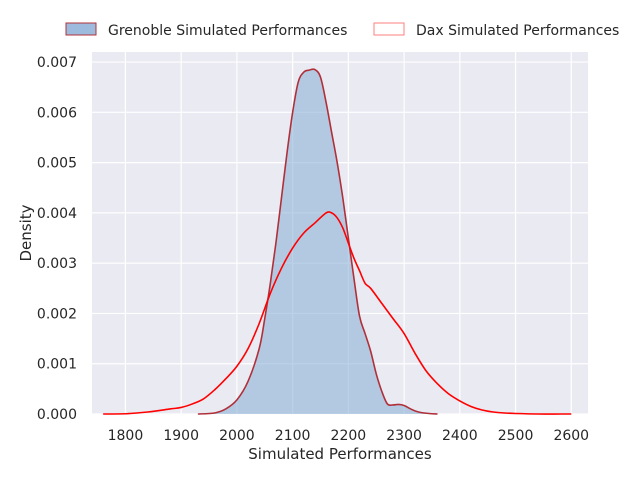 Image resolution: width=640 pixels, height=480 pixels. What do you see at coordinates (57, 365) in the screenshot?
I see `y-tick-label: 0.001` at bounding box center [57, 365].